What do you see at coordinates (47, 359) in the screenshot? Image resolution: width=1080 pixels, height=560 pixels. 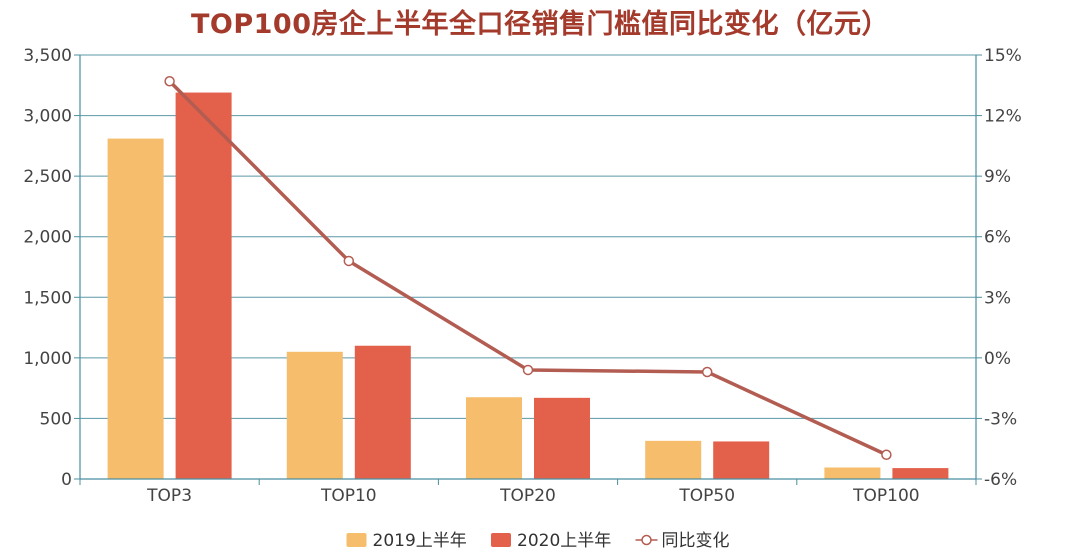 I see `y-left-tick-label: 1,000` at bounding box center [47, 359].